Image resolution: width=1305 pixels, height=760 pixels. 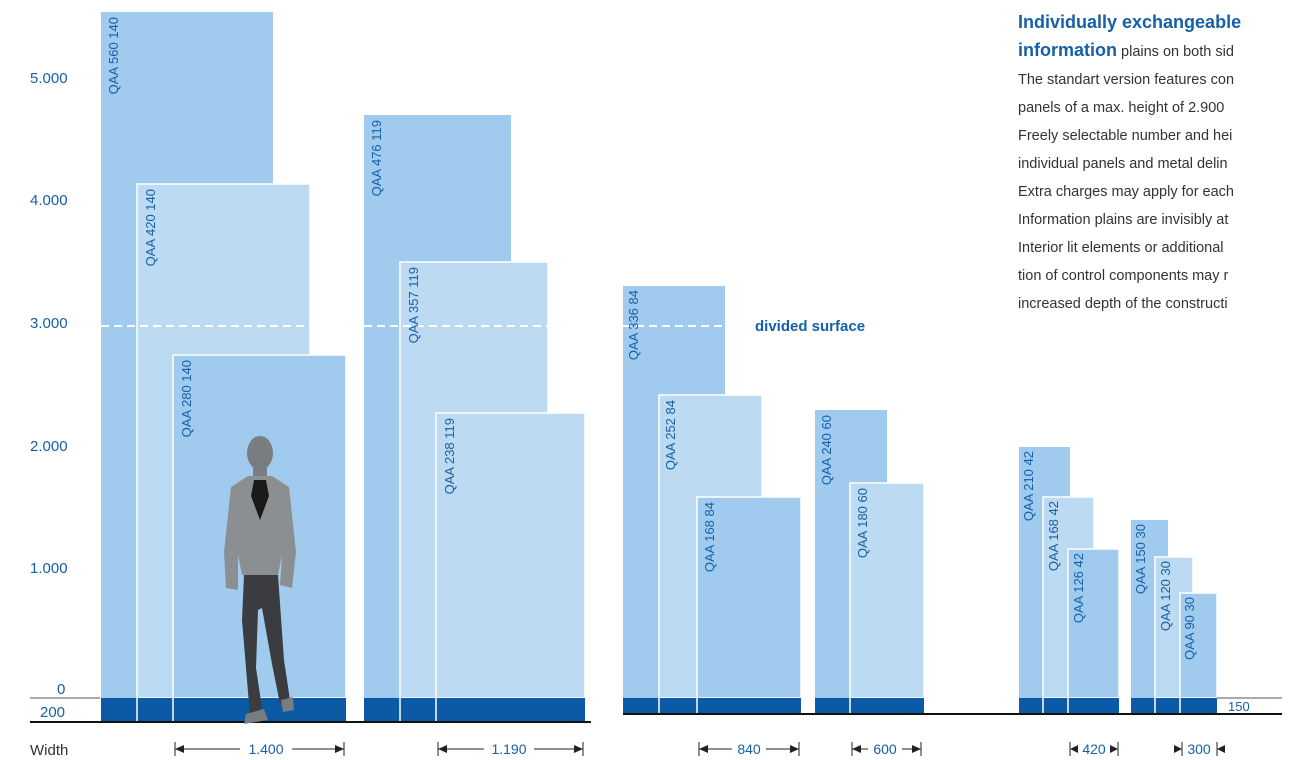 What do you see at coordinates (1189, 628) in the screenshot?
I see `panel-label-qaa-90-30: QAA 90 30` at bounding box center [1189, 628].